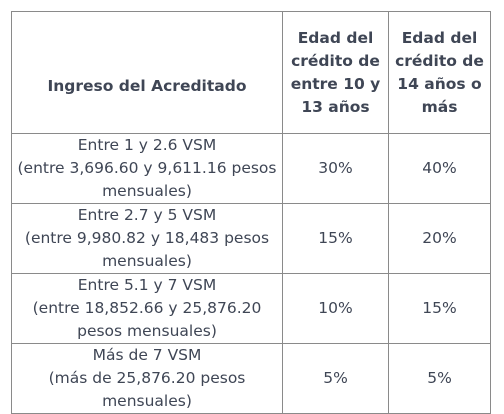  What do you see at coordinates (335, 238) in the screenshot?
I see `rate-10-13-cell: 15%` at bounding box center [335, 238].